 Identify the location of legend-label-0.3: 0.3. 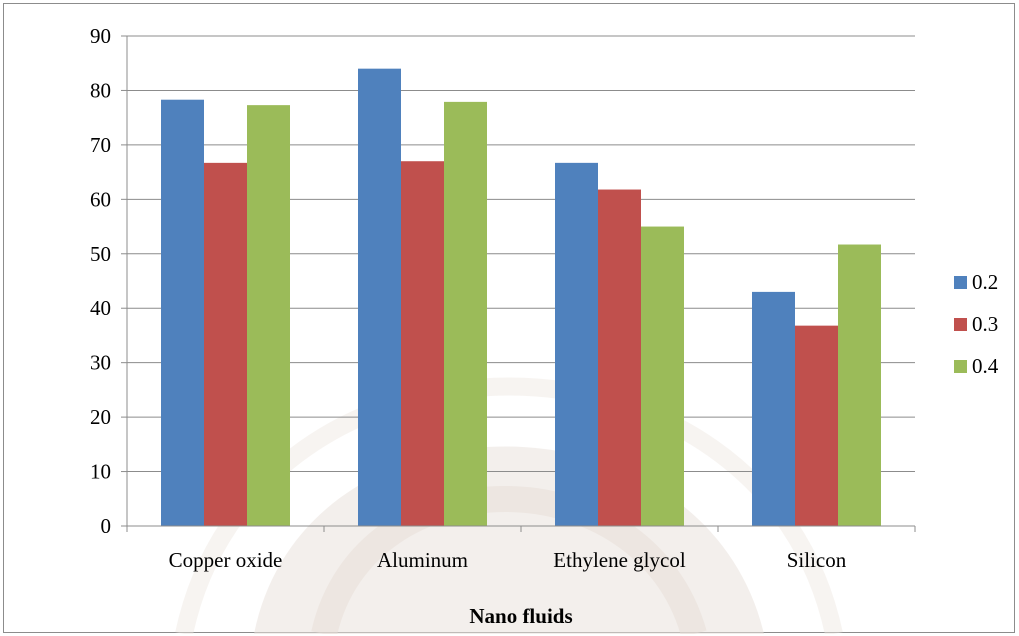
(985, 324).